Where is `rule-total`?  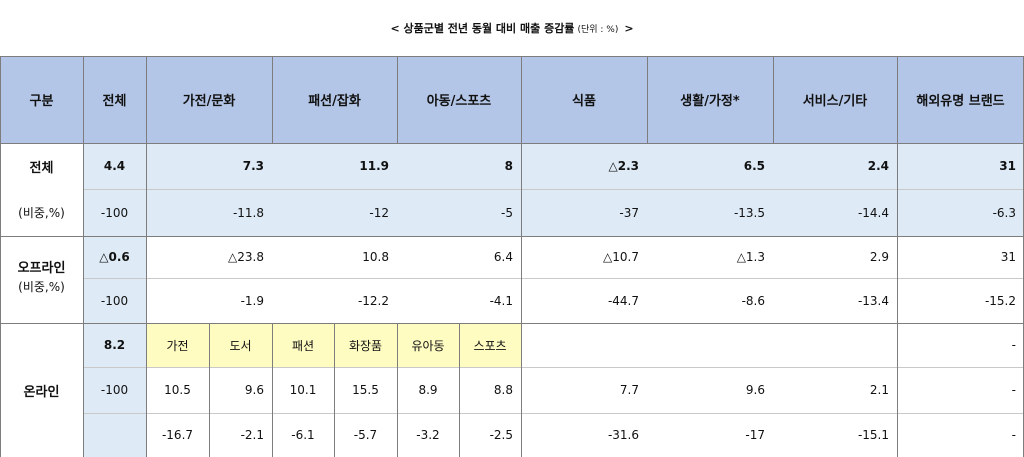
rule-total is located at coordinates (512, 236).